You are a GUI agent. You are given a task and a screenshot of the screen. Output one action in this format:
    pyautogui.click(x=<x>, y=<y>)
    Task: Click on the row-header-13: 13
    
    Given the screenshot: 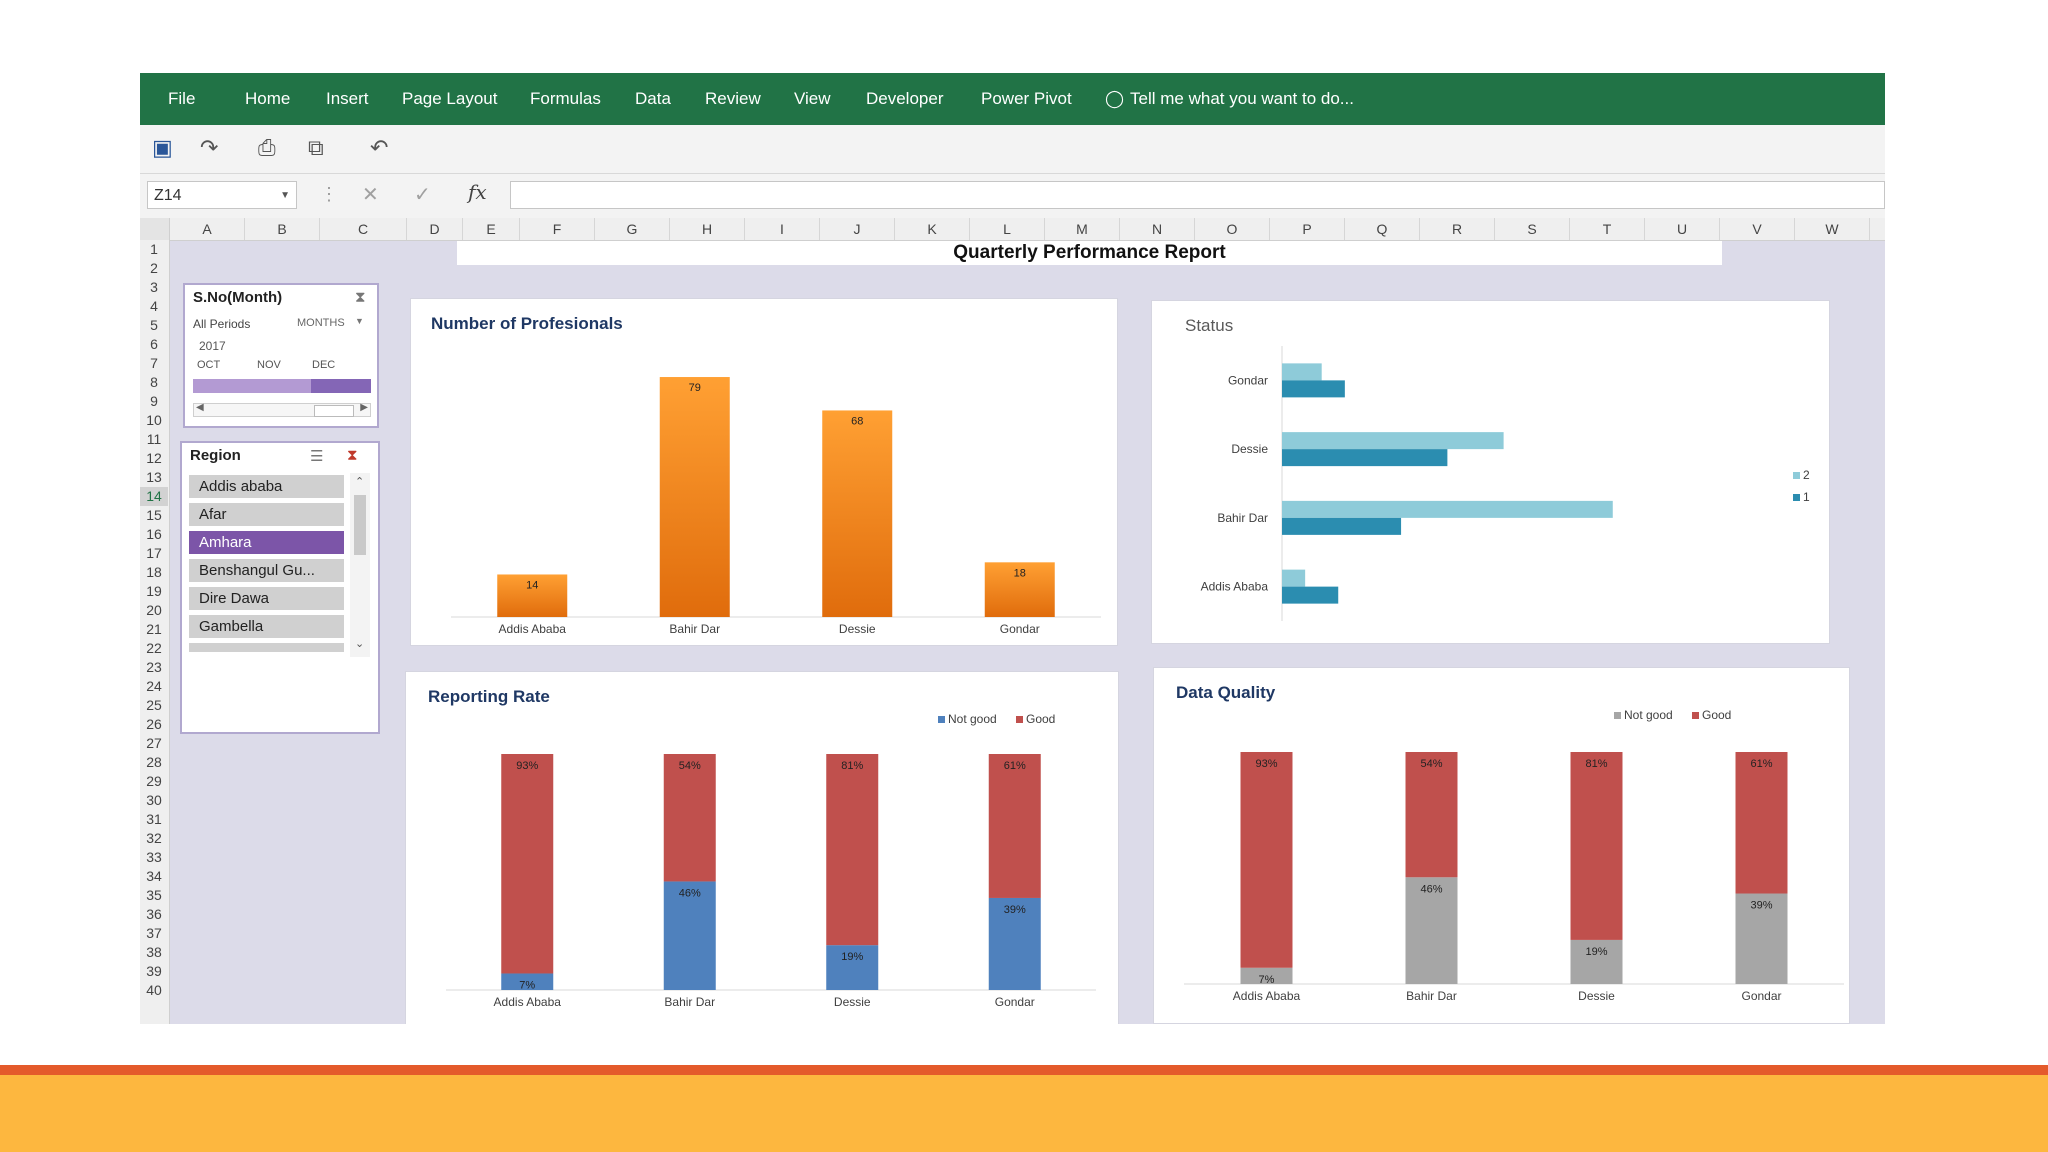 What is the action you would take?
    pyautogui.click(x=154, y=477)
    